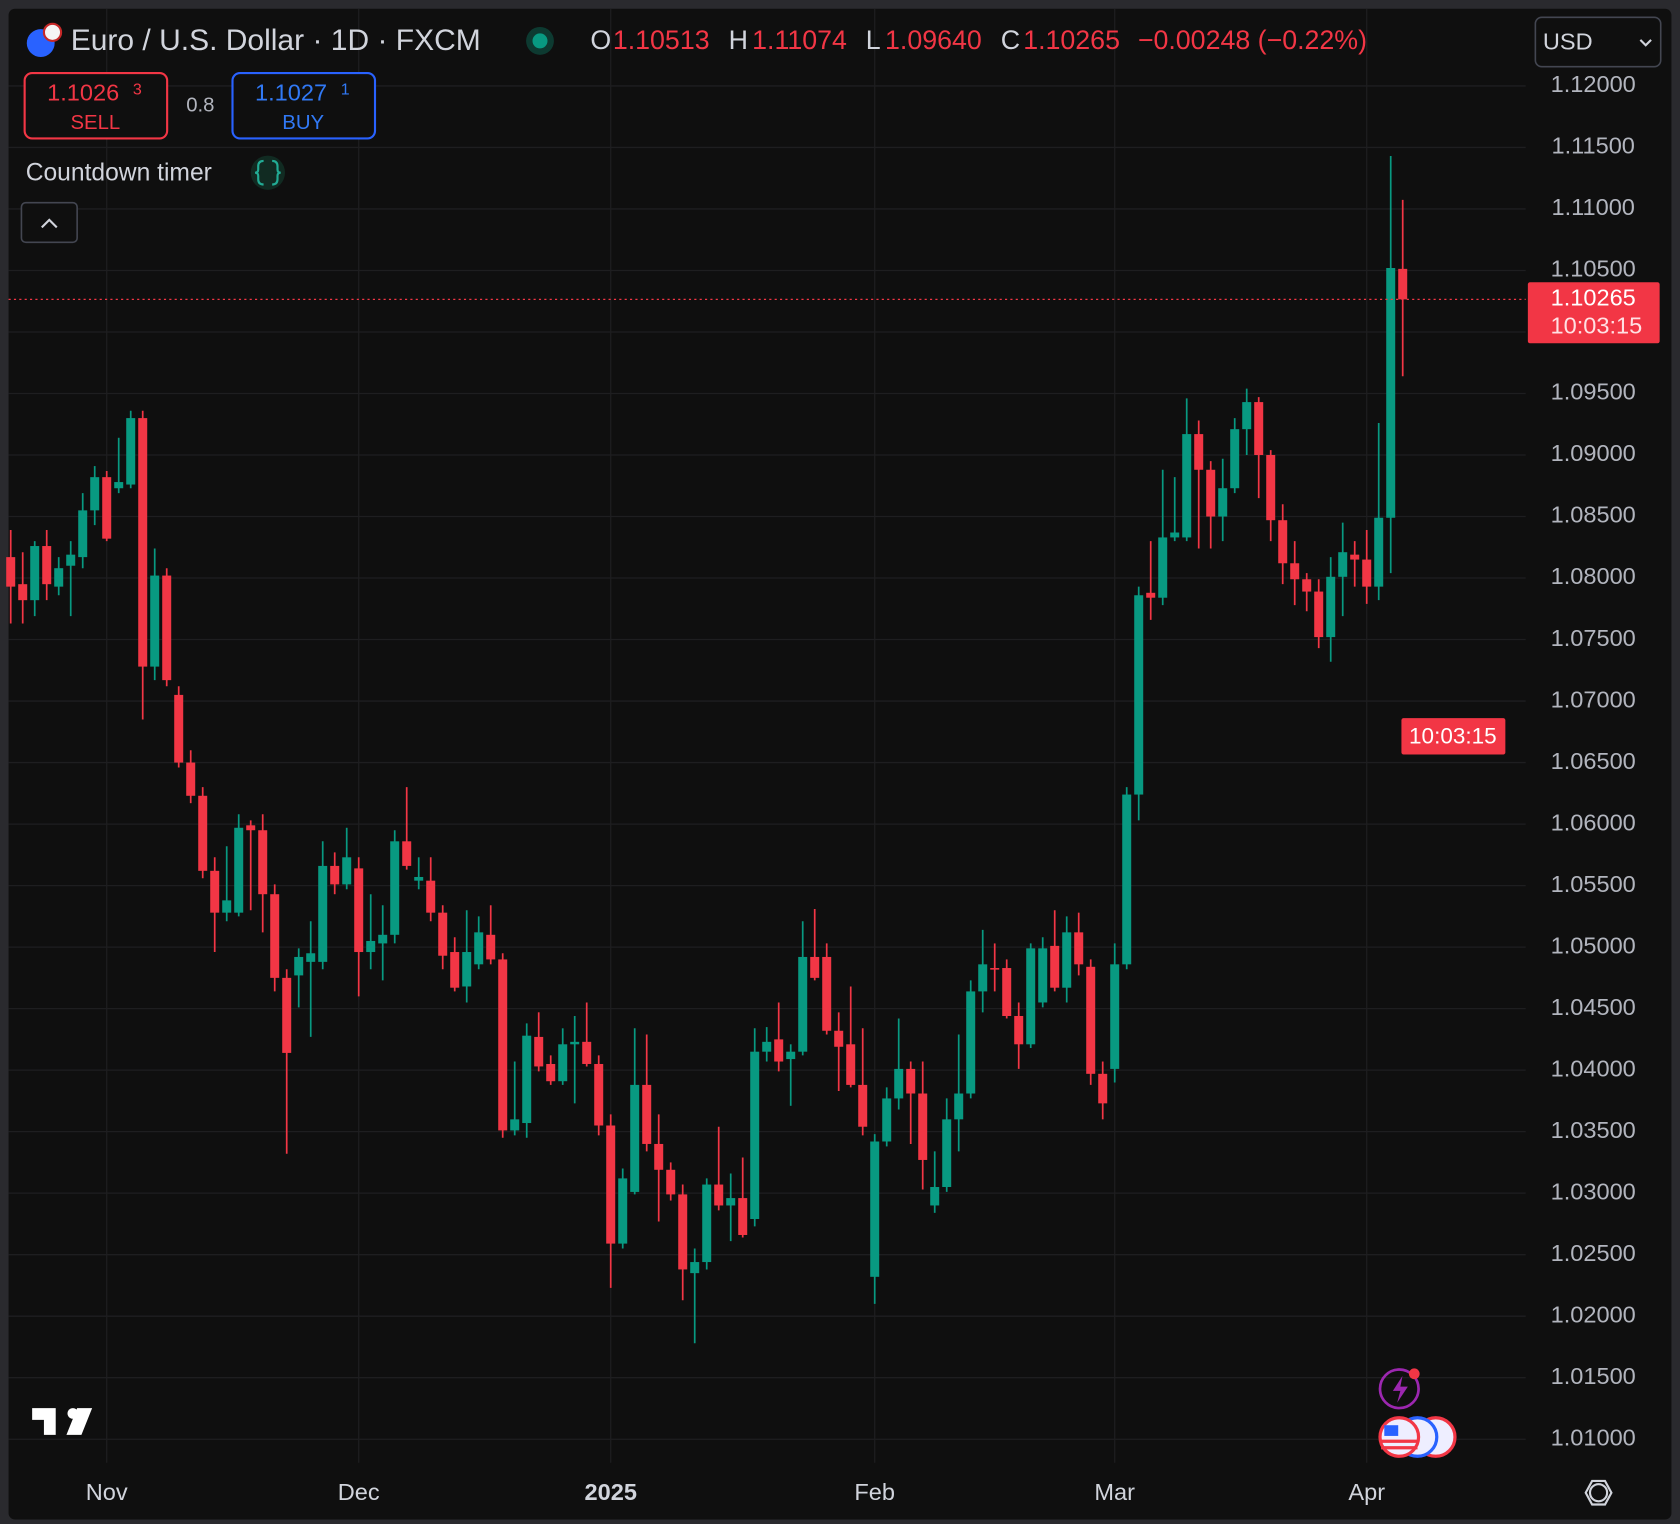 This screenshot has height=1524, width=1680. What do you see at coordinates (119, 172) in the screenshot?
I see `indicator-name: Countdown timer` at bounding box center [119, 172].